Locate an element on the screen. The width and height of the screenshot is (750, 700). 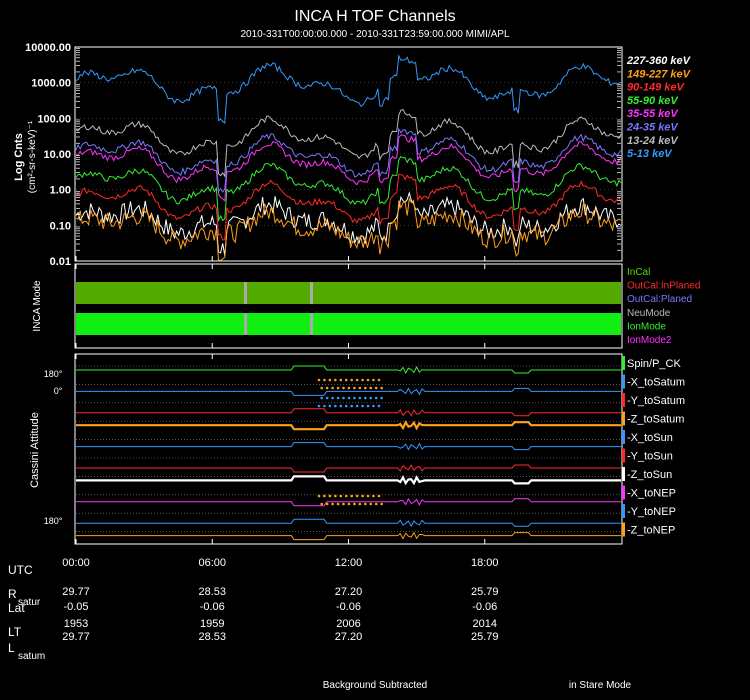
tof-legend-entry: 55-90 keV is located at coordinates (653, 101).